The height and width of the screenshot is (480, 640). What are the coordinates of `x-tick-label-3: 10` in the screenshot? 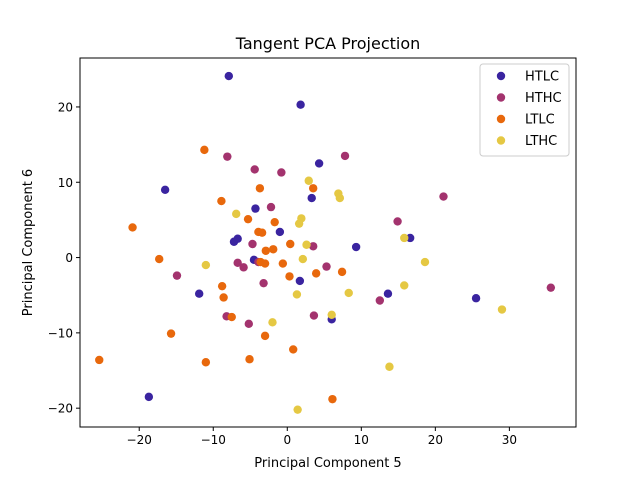 It's located at (361, 440).